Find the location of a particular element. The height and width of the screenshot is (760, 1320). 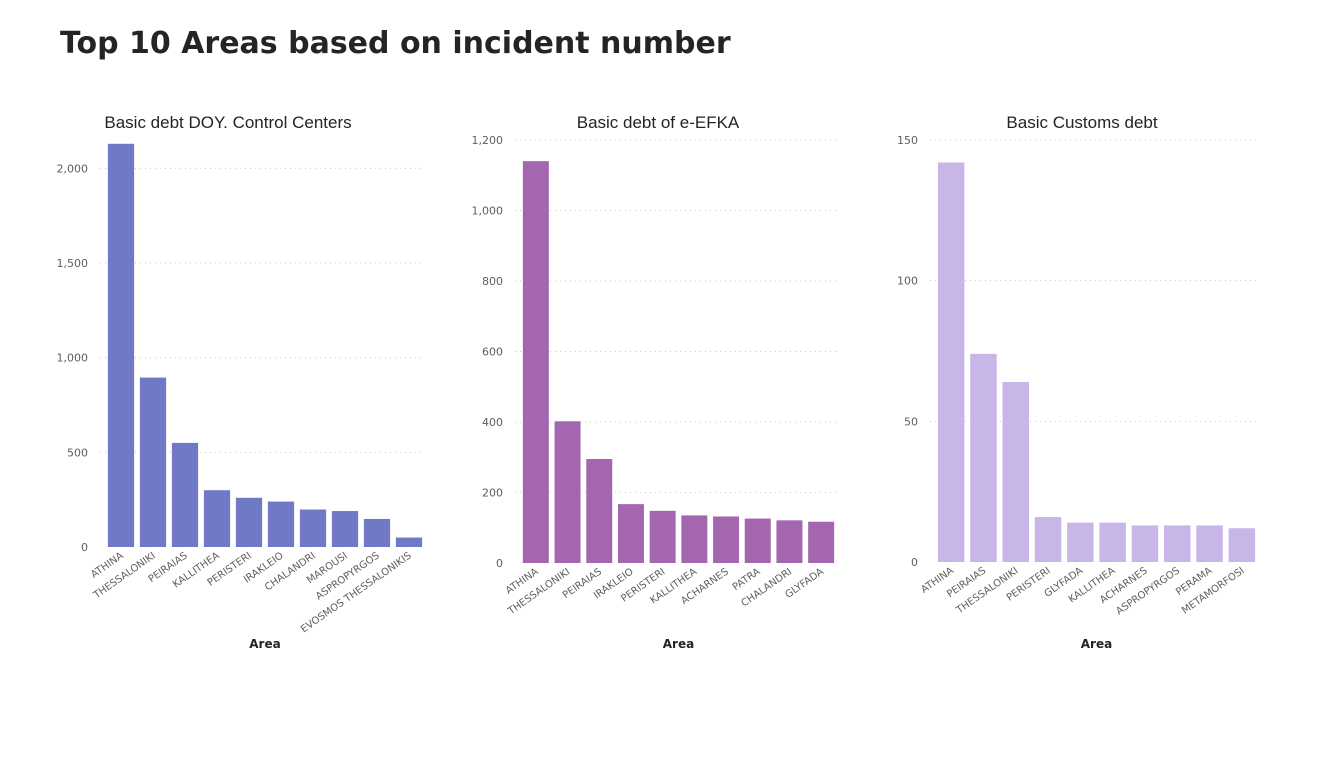

y-tick-label: 800 is located at coordinates (492, 281).